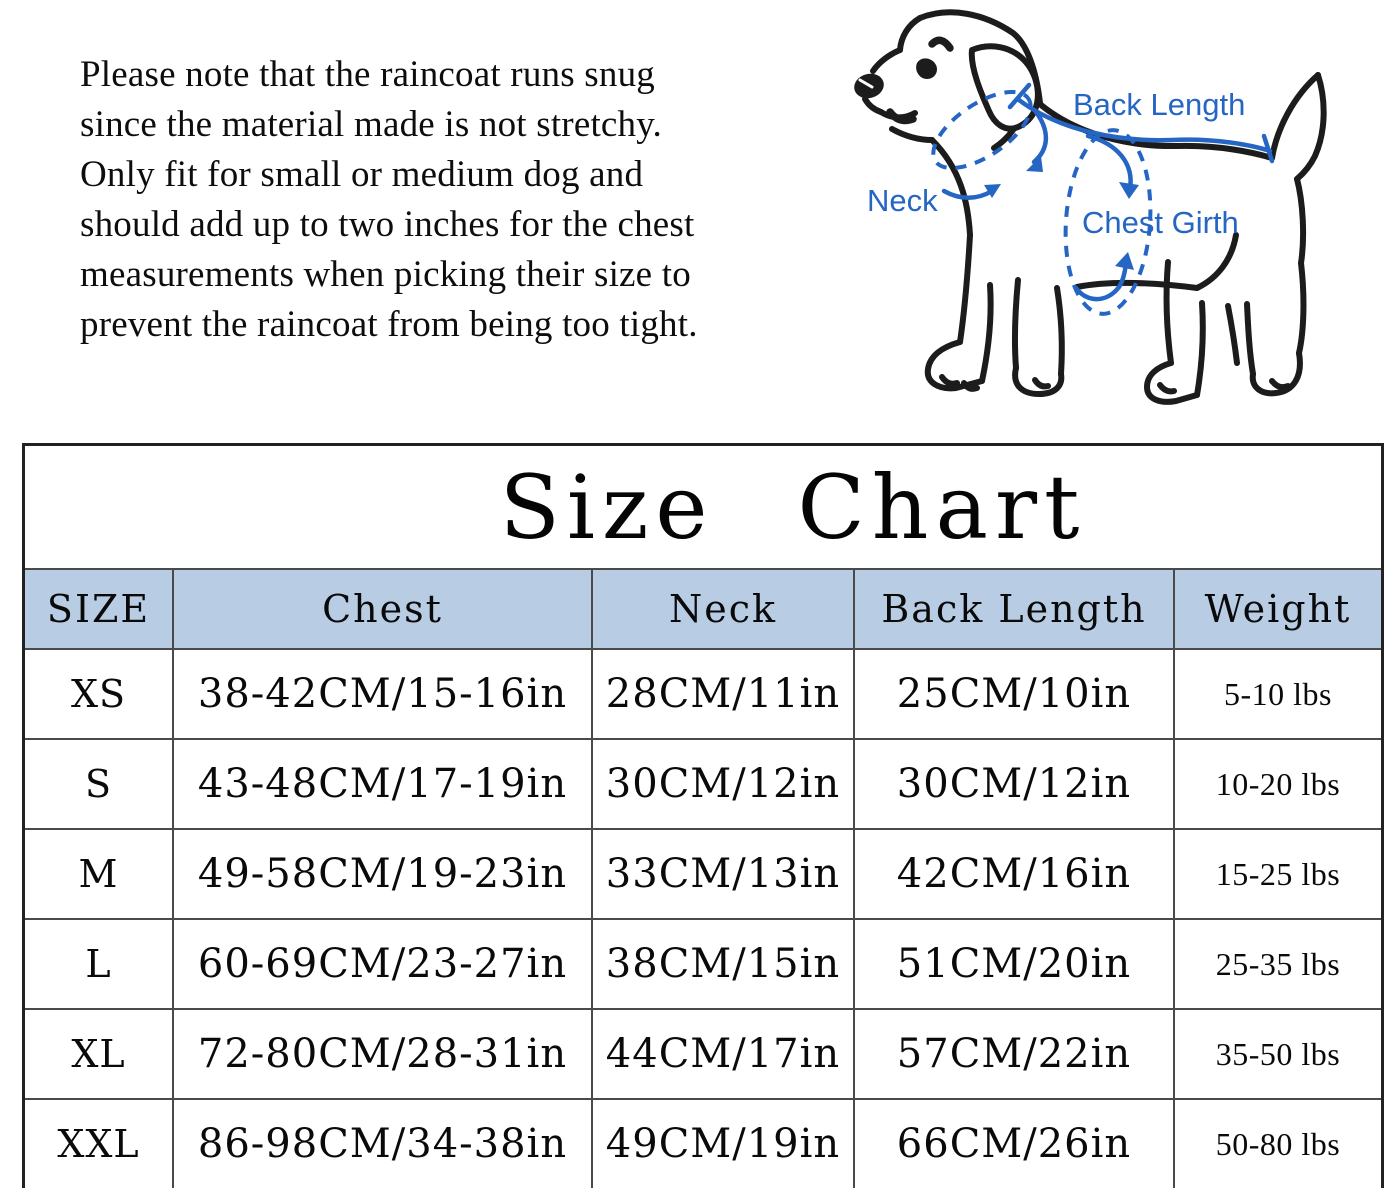  What do you see at coordinates (722, 873) in the screenshot?
I see `cell-m-neck: 33CM/13in` at bounding box center [722, 873].